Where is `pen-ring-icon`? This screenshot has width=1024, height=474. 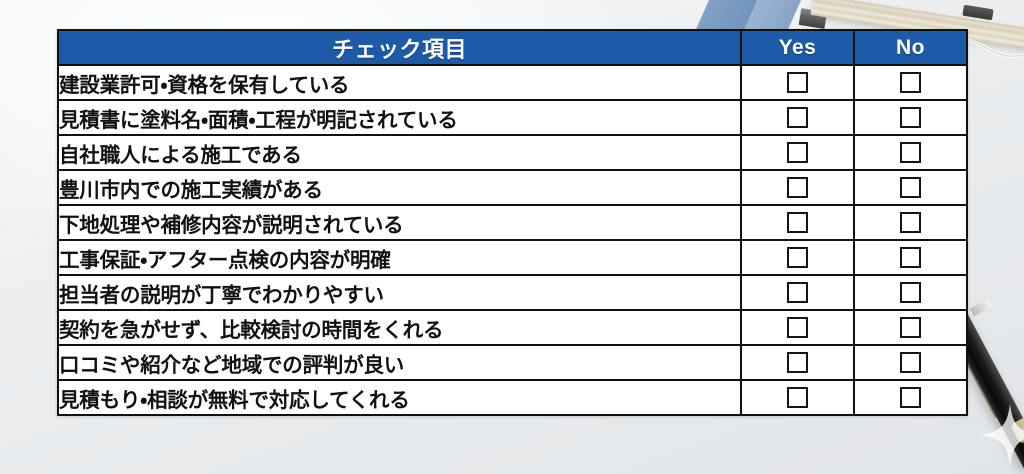
pen-ring-icon is located at coordinates (981, 307).